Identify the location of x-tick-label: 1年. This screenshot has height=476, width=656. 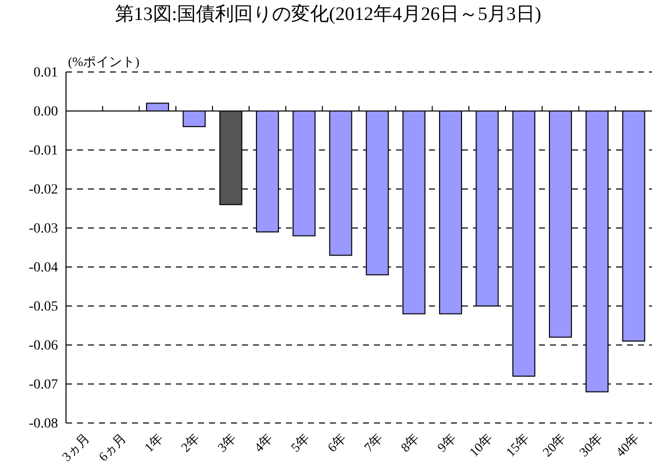
(153, 442).